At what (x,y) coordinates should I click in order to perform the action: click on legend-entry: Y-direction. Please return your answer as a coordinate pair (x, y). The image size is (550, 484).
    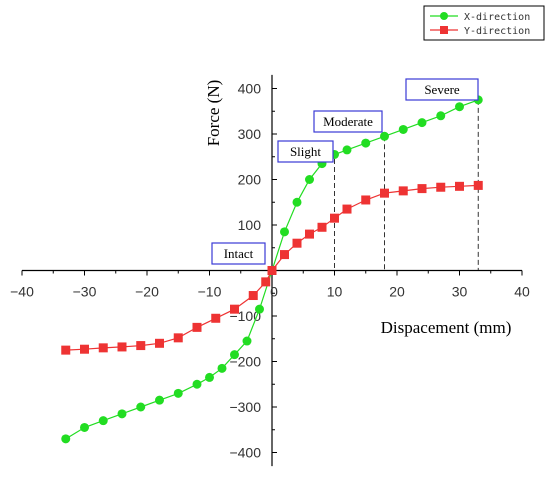
    Looking at the image, I should click on (497, 31).